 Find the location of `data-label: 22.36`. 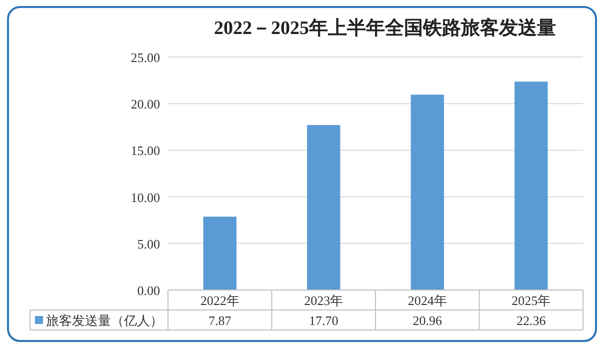

data-label: 22.36 is located at coordinates (531, 320).